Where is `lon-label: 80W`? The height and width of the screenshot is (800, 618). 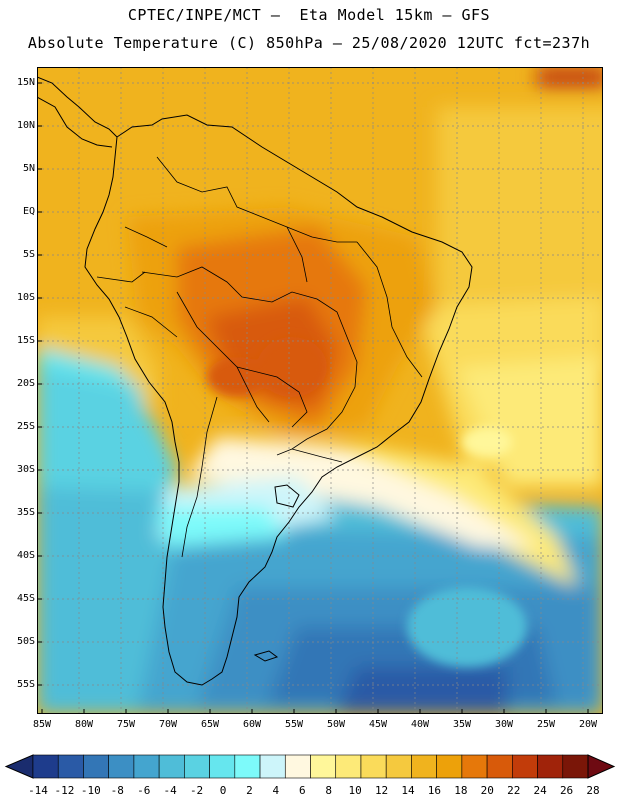 lon-label: 80W is located at coordinates (84, 724).